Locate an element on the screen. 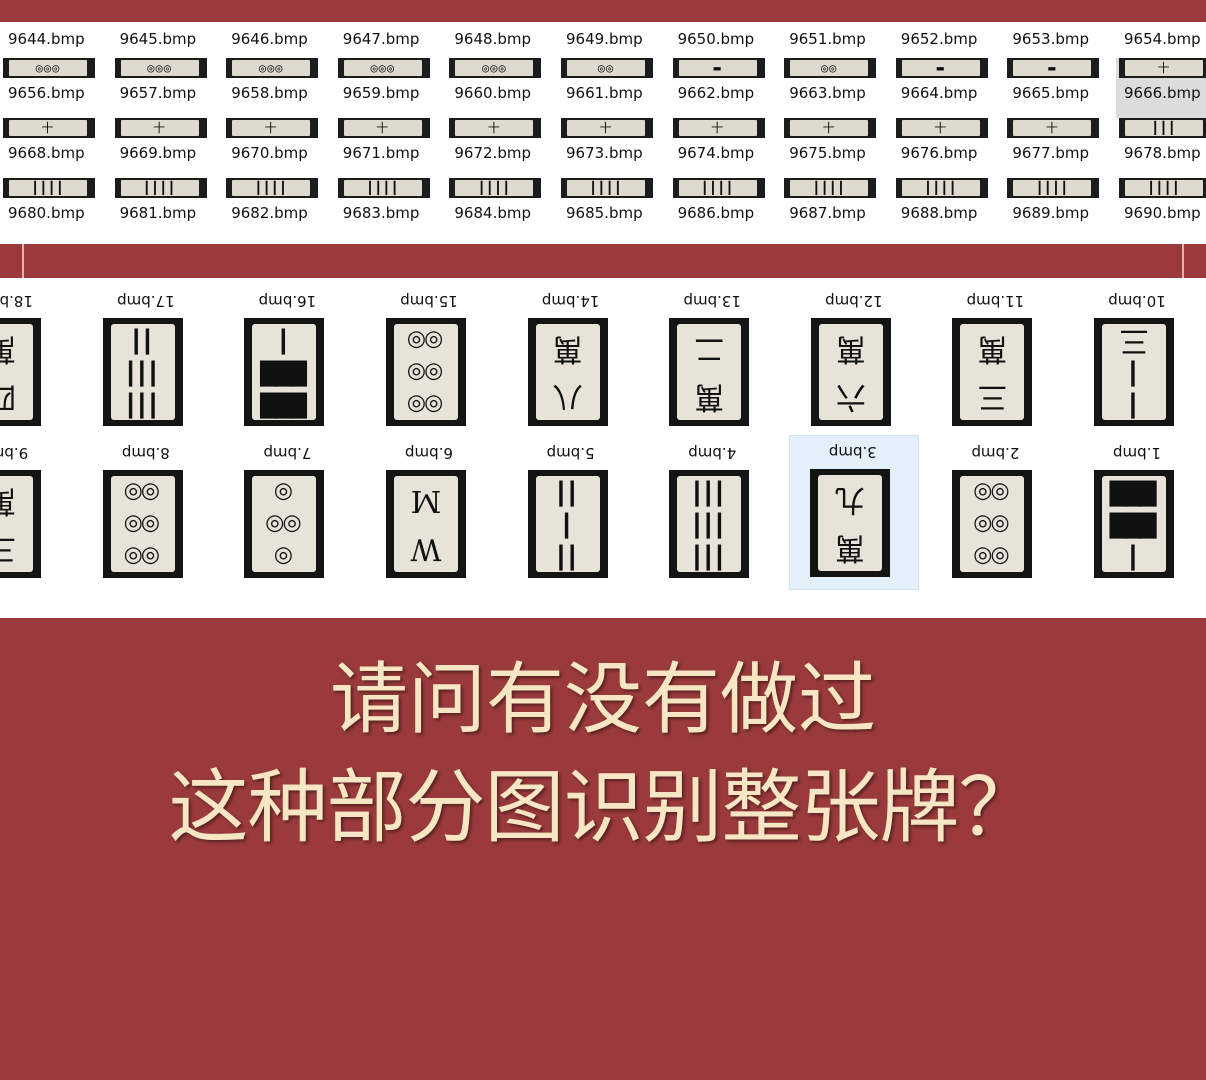 The width and height of the screenshot is (1206, 1080). file-item: ◎◎ 9663.bmp is located at coordinates (837, 88).